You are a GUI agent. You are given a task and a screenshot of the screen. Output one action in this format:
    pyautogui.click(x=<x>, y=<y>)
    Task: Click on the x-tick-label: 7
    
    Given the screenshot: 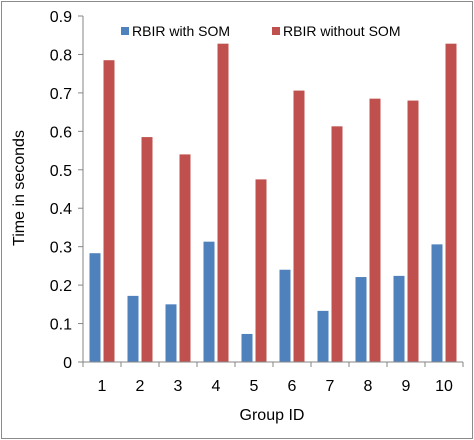 What is the action you would take?
    pyautogui.click(x=330, y=386)
    